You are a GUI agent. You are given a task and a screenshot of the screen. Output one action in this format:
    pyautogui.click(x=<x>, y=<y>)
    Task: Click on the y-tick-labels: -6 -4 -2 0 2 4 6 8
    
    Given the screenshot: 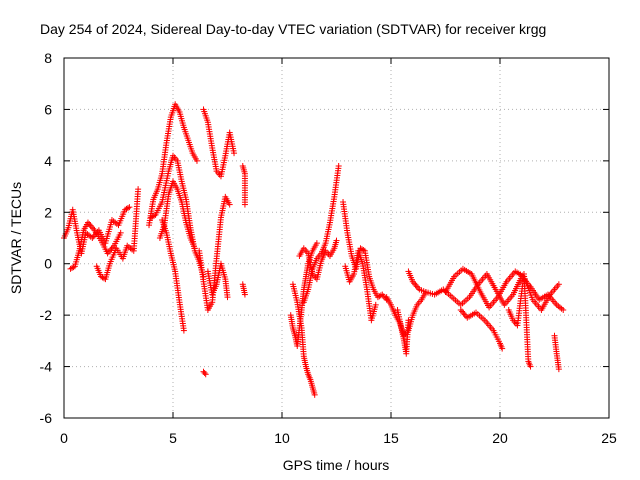 What is the action you would take?
    pyautogui.click(x=46, y=238)
    